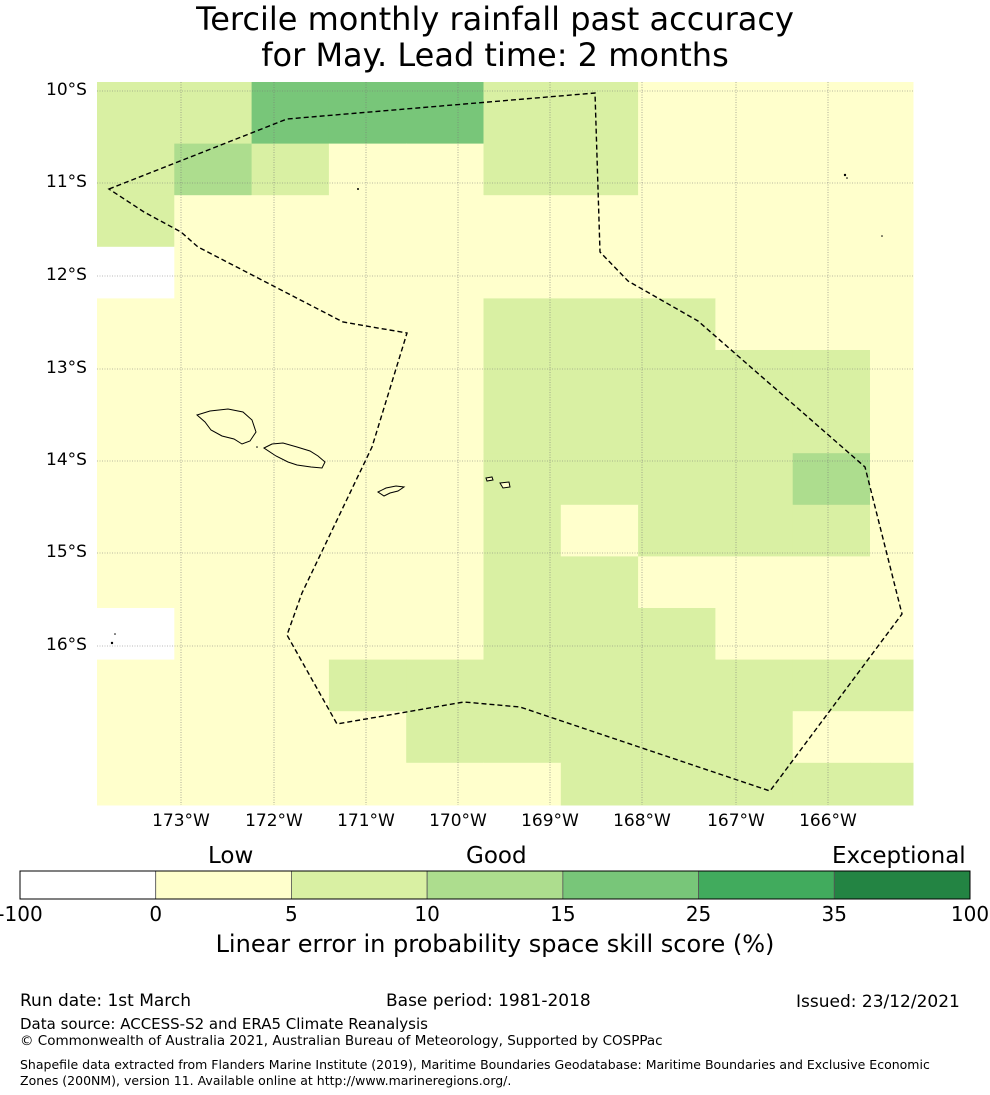  I want to click on category-exceptional-label: Exceptional, so click(899, 856).